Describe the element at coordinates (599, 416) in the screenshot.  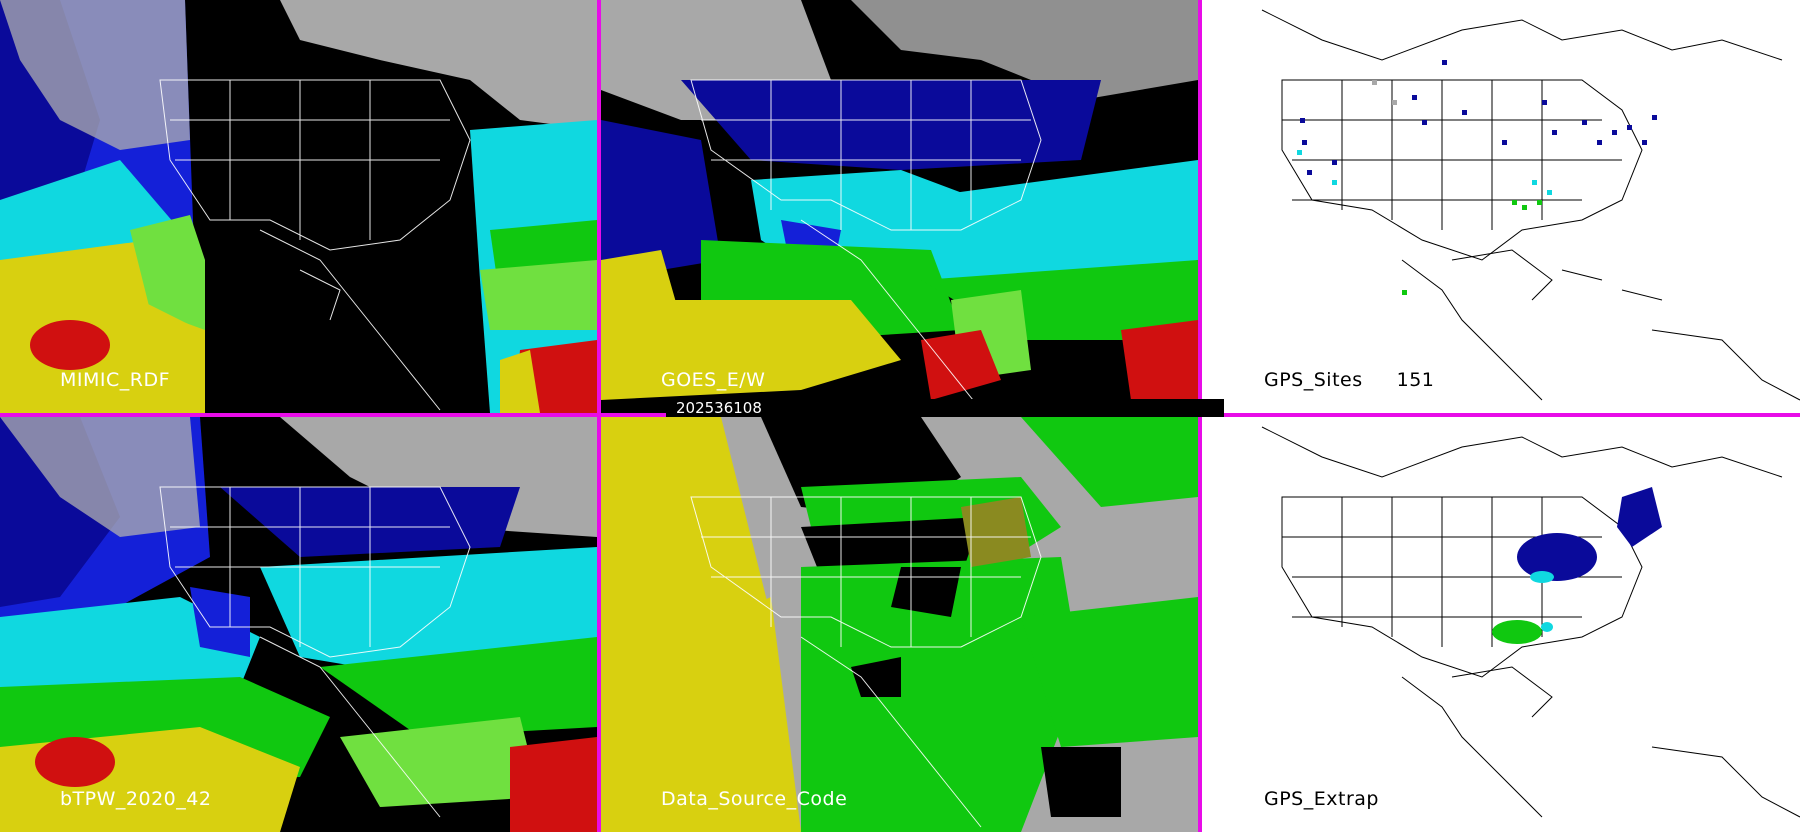
I see `vertical-divider-left` at that location.